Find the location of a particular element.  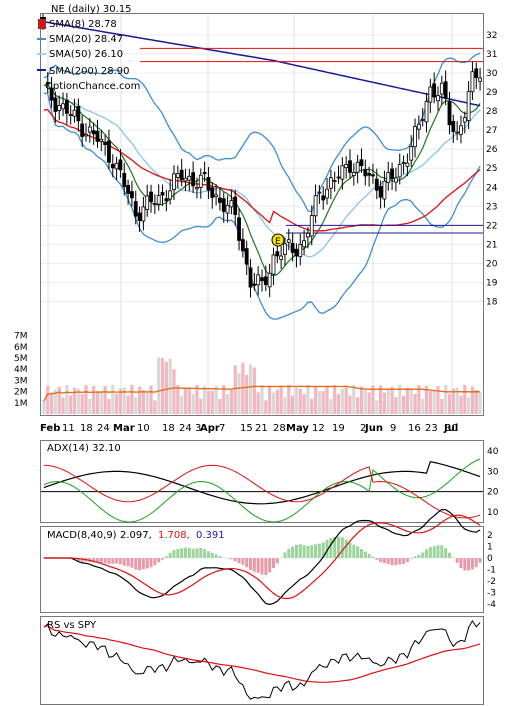

macd-signal-line is located at coordinates (262, 557).